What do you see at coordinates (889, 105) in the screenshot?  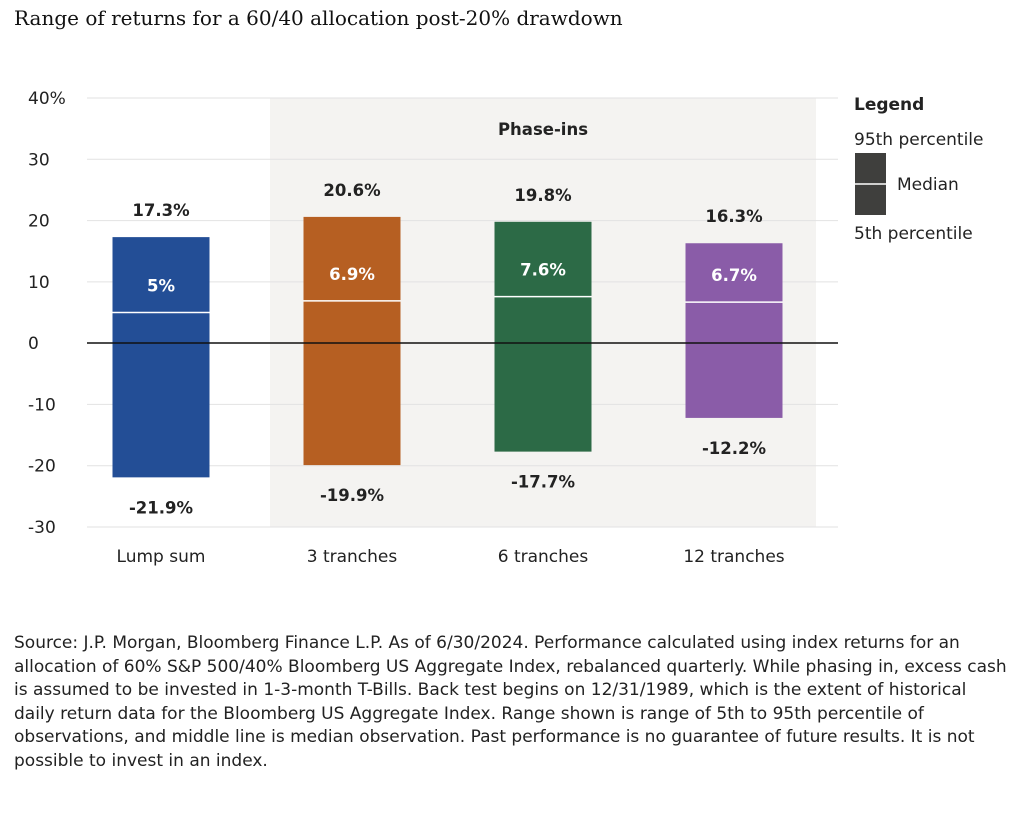 I see `legend-title: Legend` at bounding box center [889, 105].